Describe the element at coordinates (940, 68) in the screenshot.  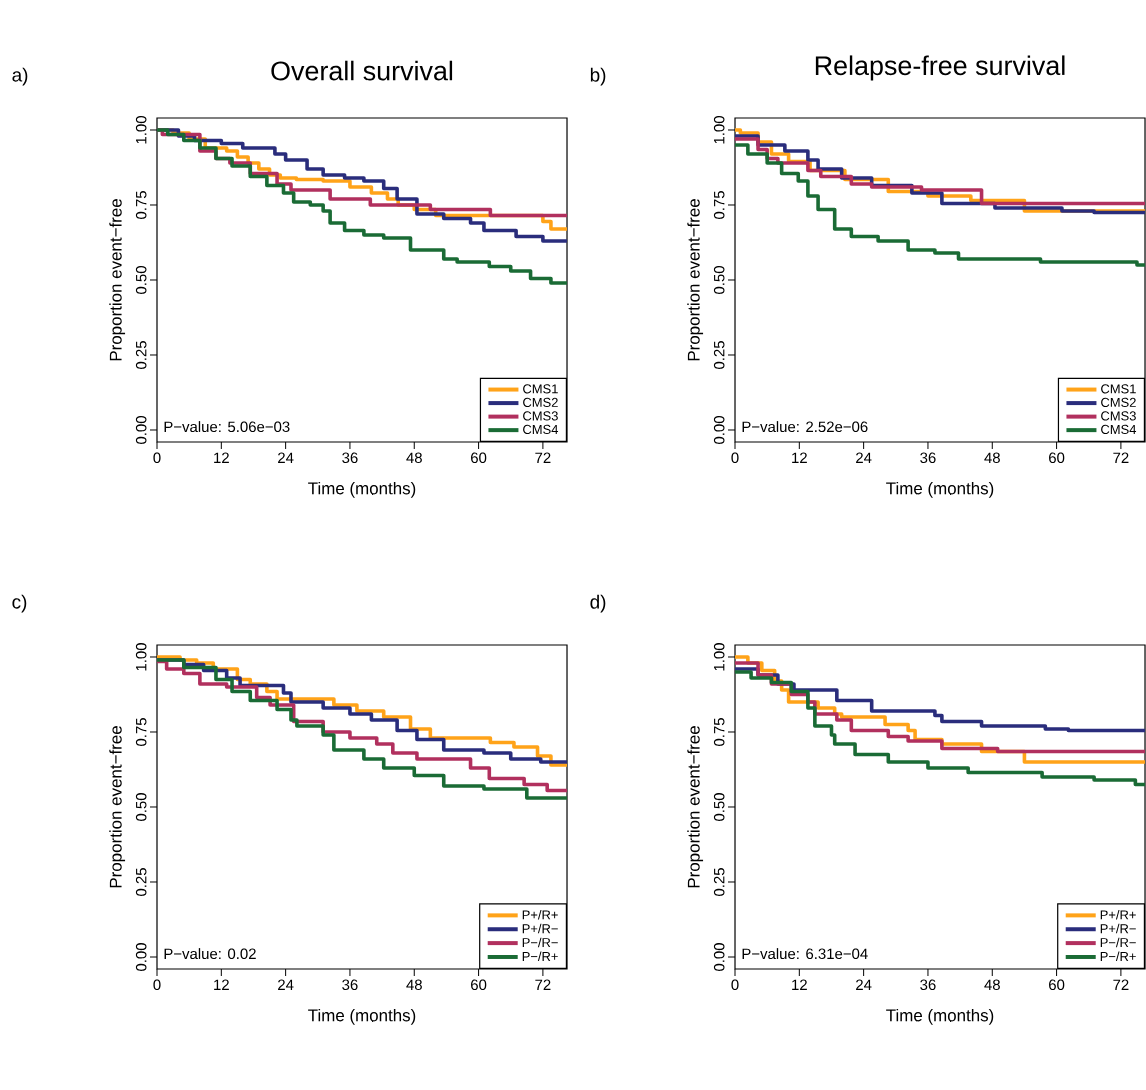
I see `chart-title: Relapse-free survival` at that location.